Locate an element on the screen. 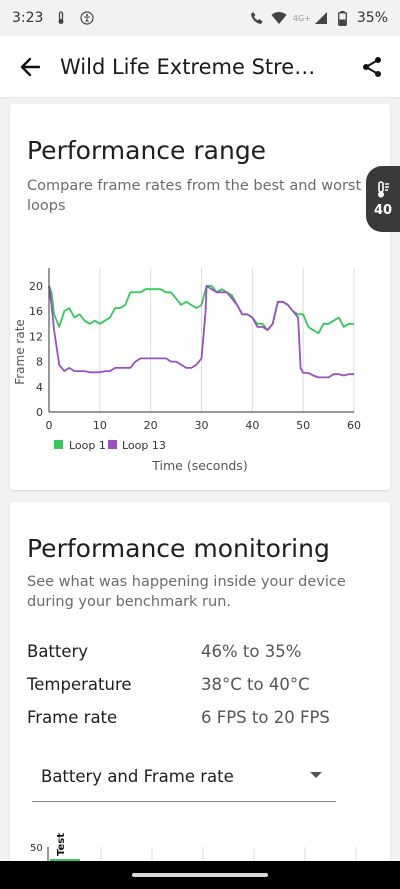 This screenshot has width=400, height=889. stat-value: 46% to 35% is located at coordinates (251, 651).